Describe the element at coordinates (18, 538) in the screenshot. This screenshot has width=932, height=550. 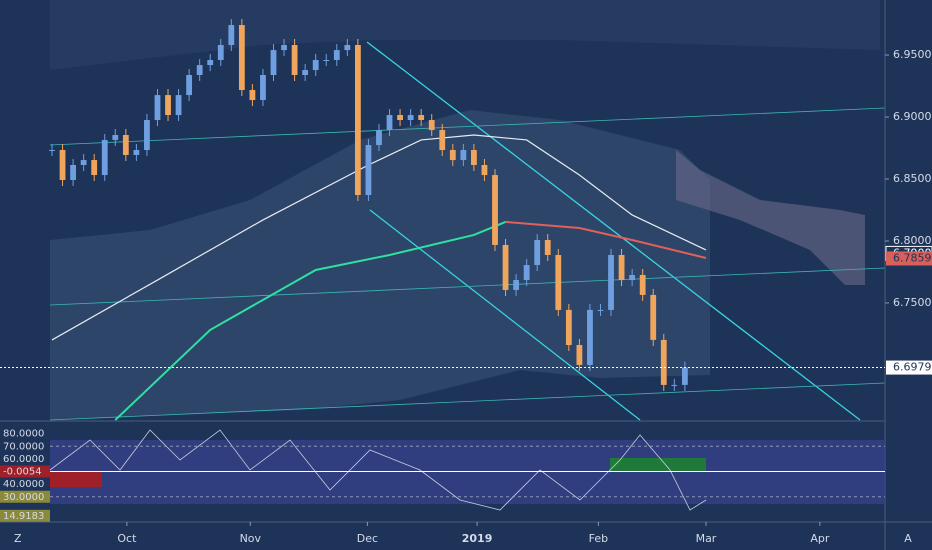
I see `corner-label: Z` at that location.